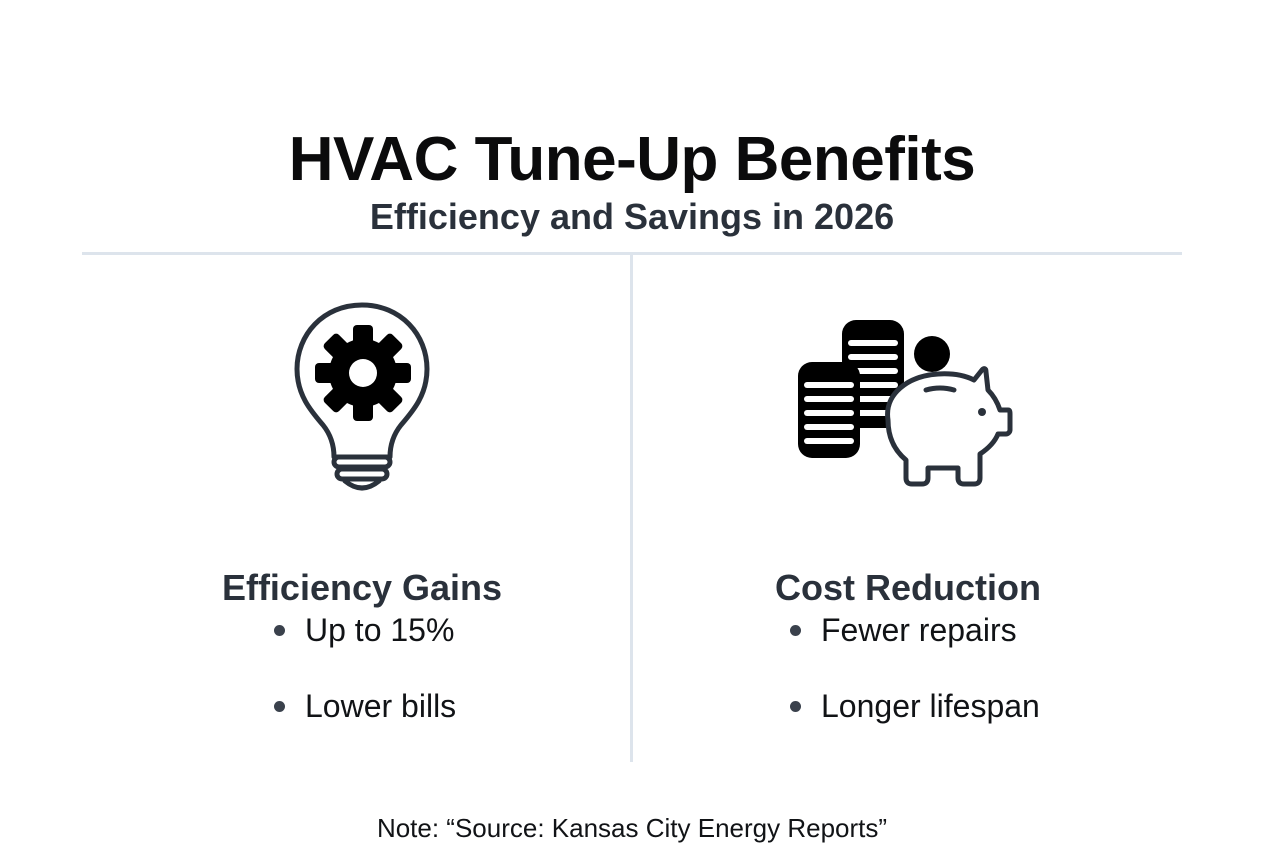  Describe the element at coordinates (632, 216) in the screenshot. I see `page-subtitle: Efficiency and Savings in 2026` at that location.